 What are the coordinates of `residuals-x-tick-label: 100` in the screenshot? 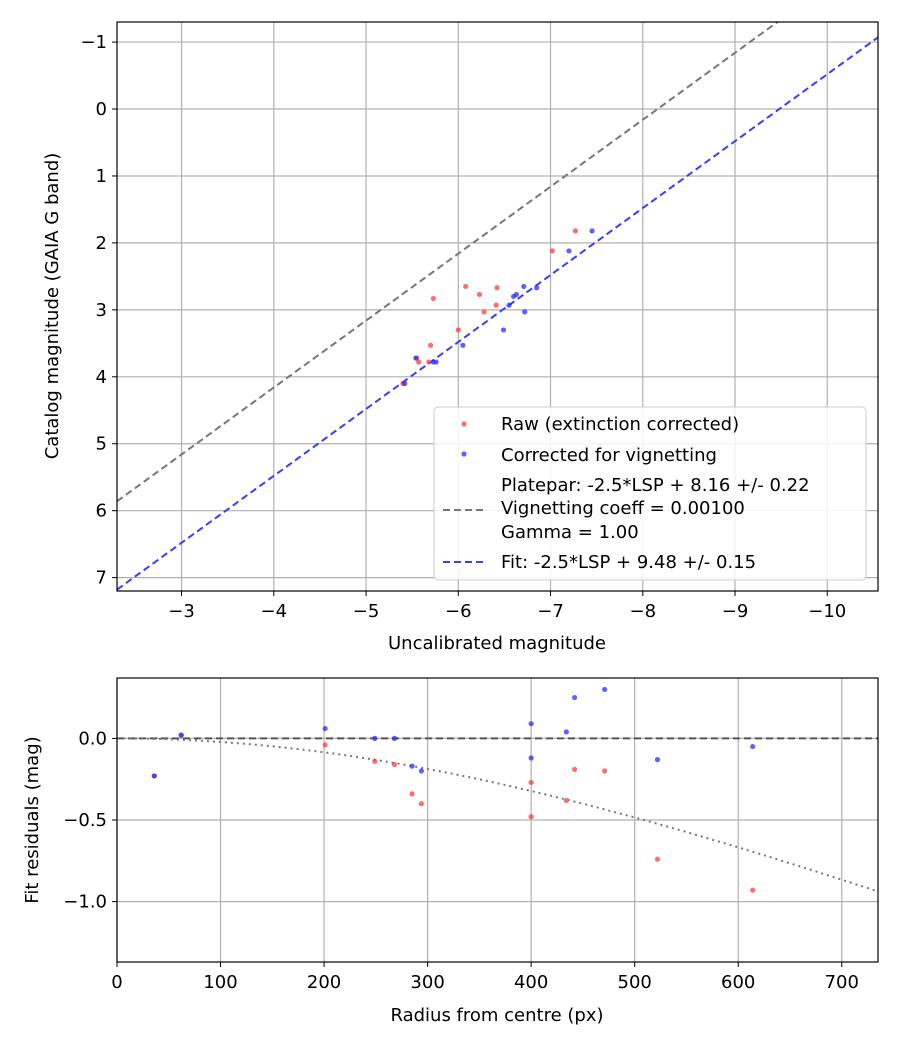 It's located at (220, 982).